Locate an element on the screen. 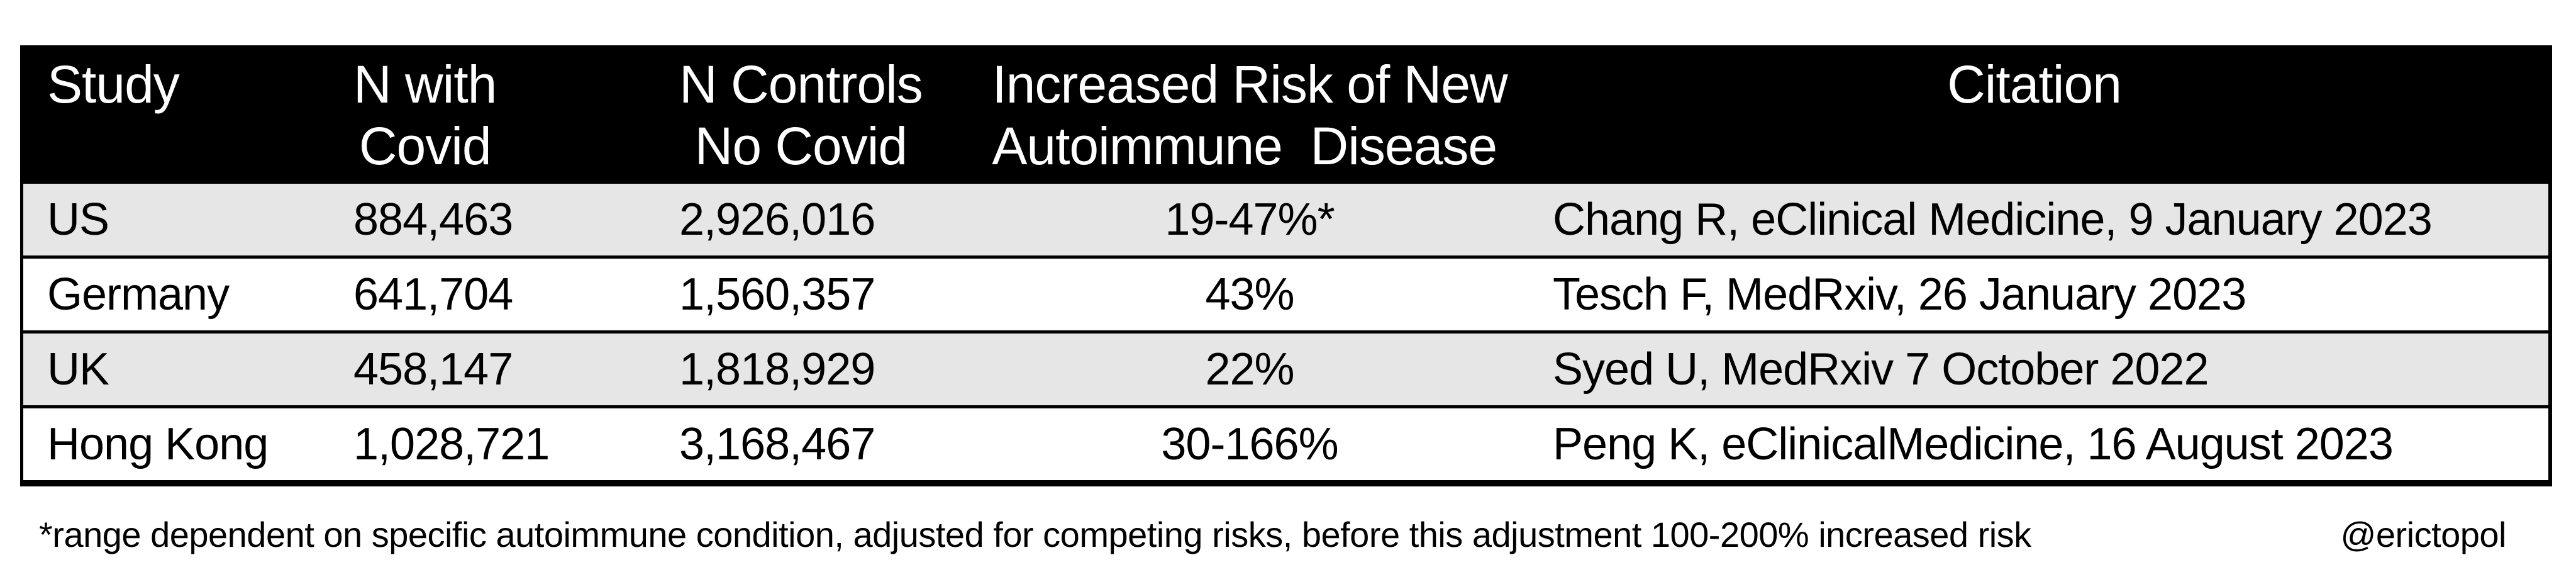 This screenshot has width=2576, height=572. risk-cell: 19-47%* is located at coordinates (1250, 219).